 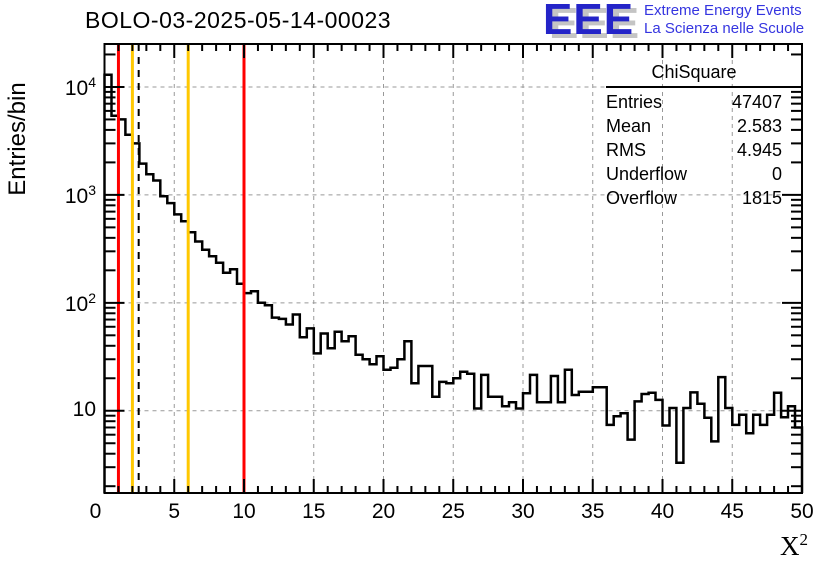 I want to click on x-tick-label: 0, so click(x=95, y=511).